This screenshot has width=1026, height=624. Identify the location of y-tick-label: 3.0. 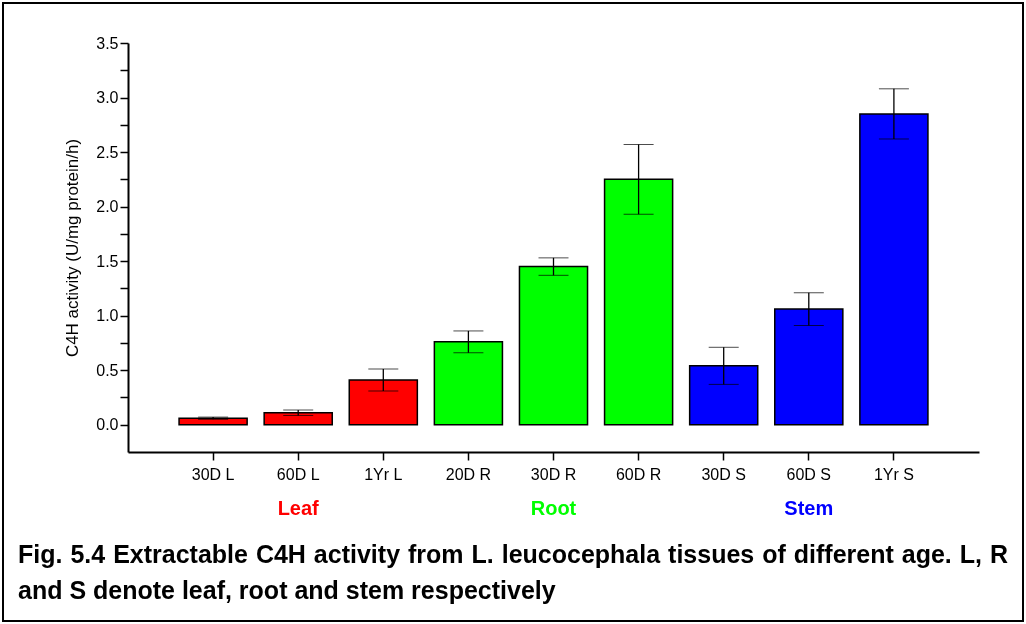
(107, 98).